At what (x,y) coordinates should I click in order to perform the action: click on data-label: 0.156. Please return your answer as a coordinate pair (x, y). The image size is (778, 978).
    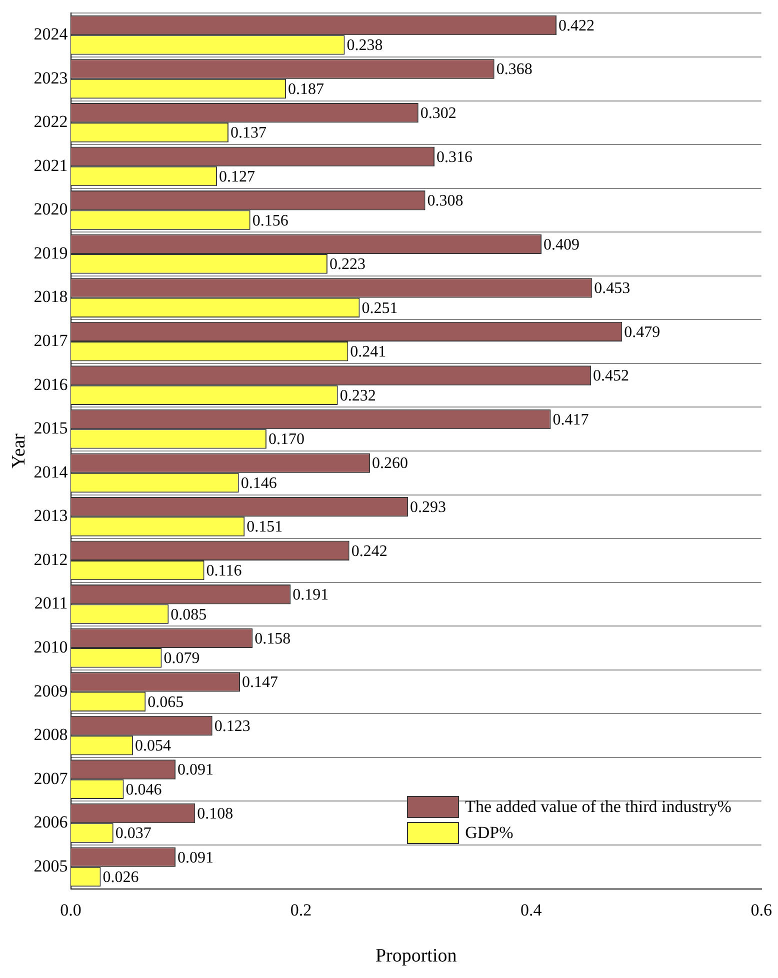
    Looking at the image, I should click on (270, 221).